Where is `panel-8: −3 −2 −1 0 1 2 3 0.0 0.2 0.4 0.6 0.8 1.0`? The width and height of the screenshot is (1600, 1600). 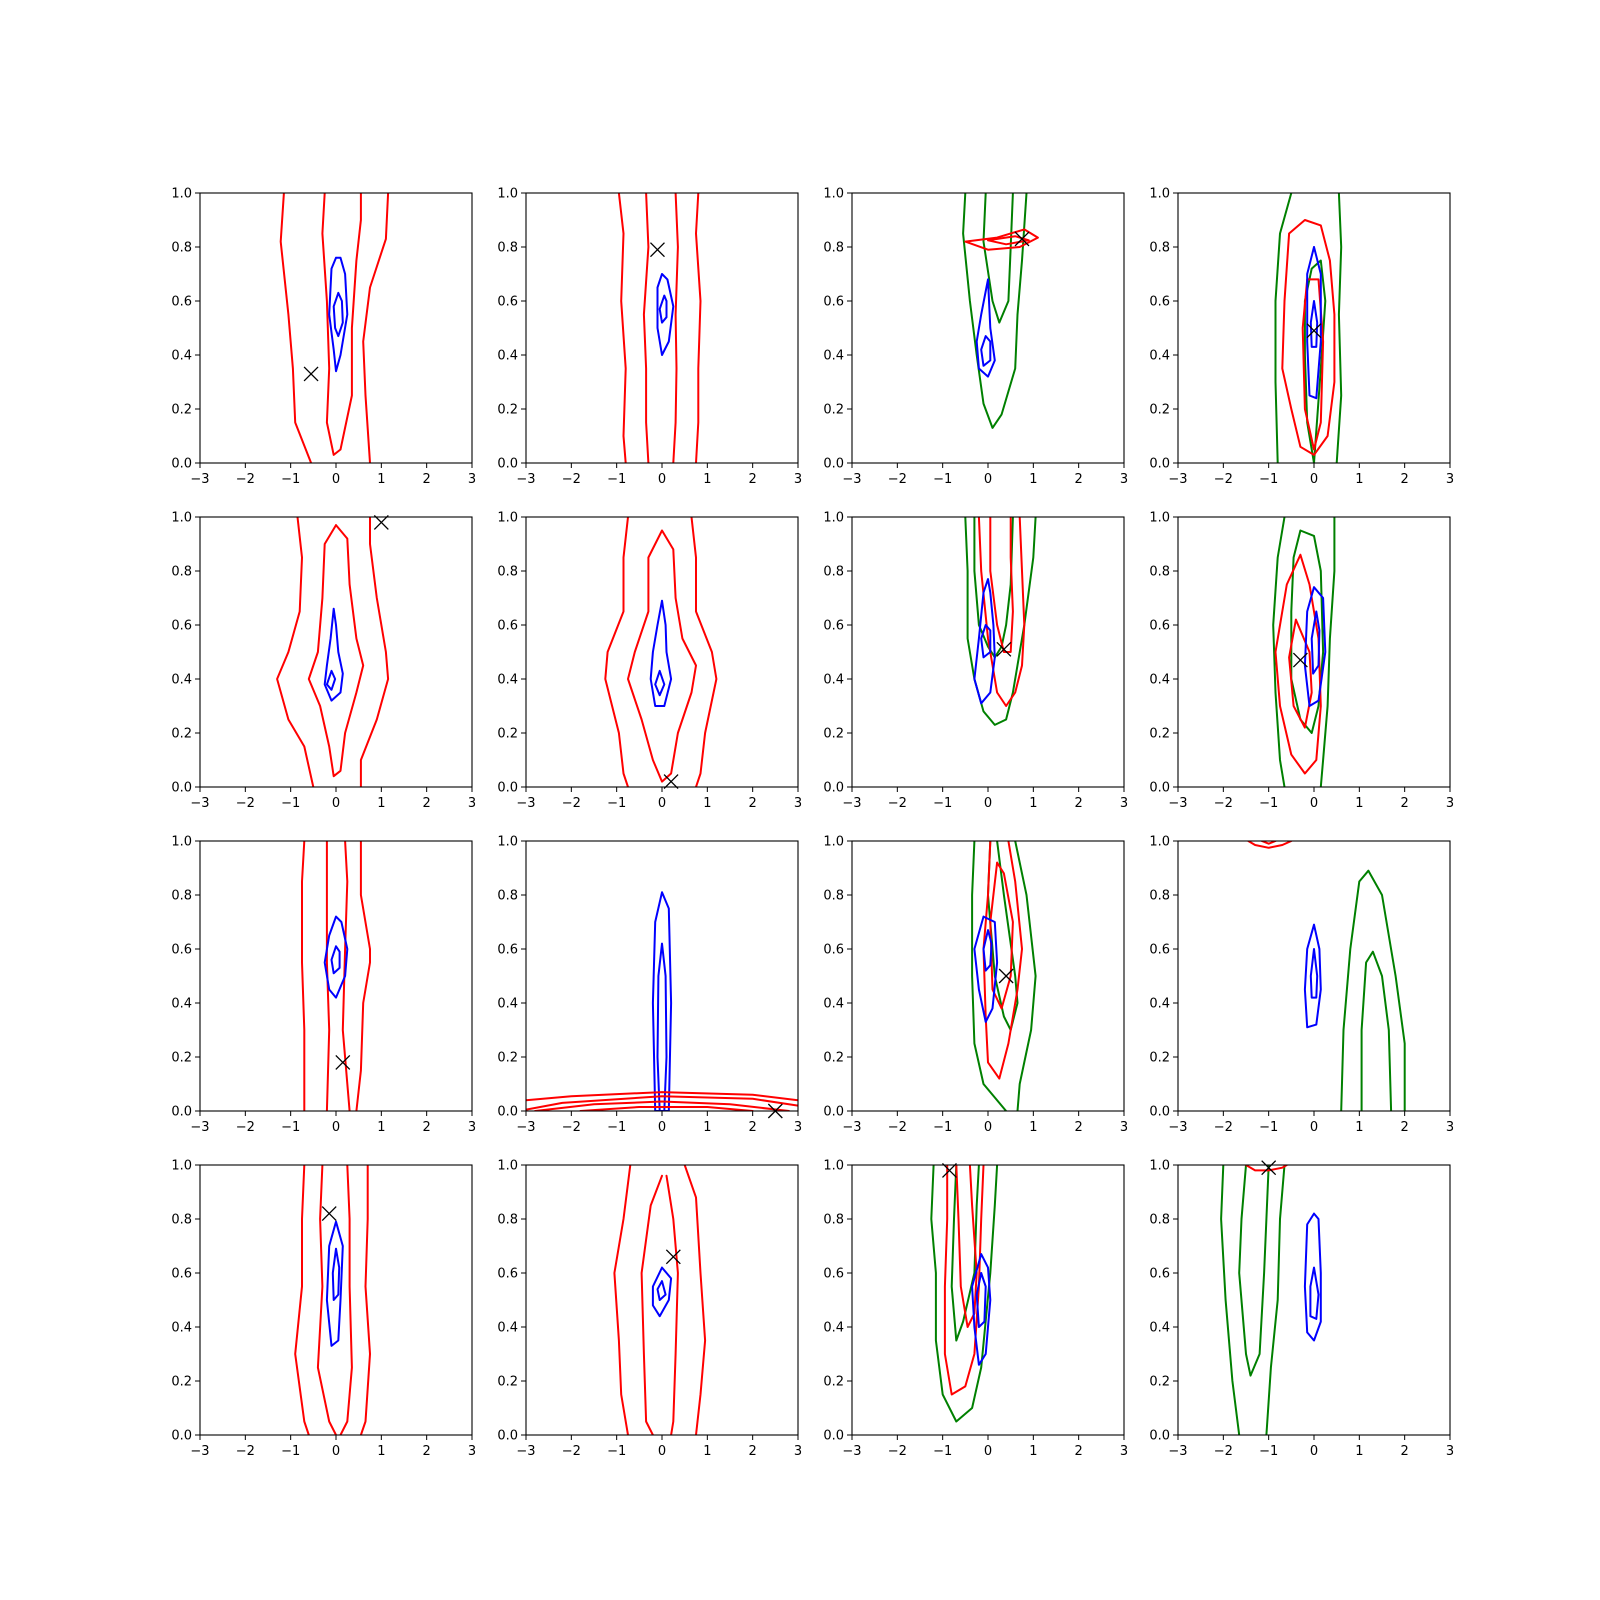
panel-8: −3 −2 −1 0 1 2 3 0.0 0.2 0.4 0.6 0.8 1.0 is located at coordinates (1301, 661).